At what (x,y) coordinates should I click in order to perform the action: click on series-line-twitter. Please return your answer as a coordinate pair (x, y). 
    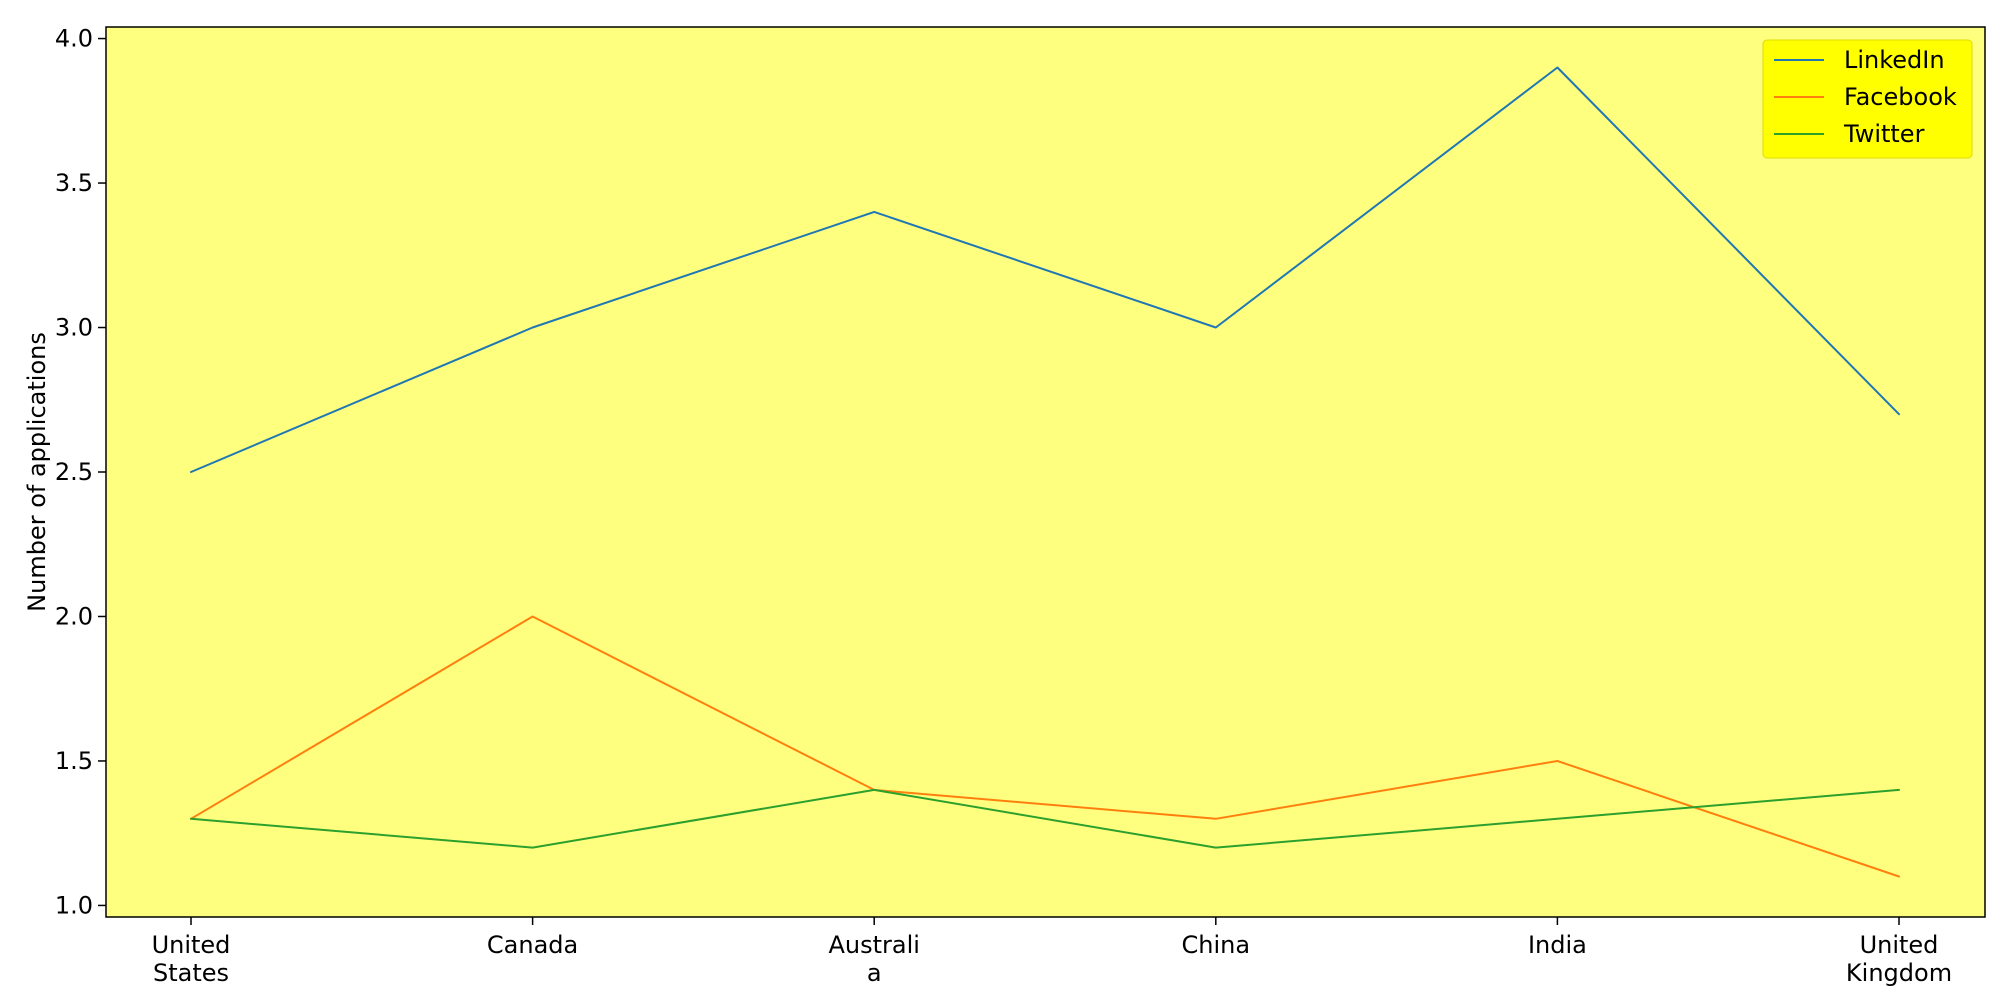
    Looking at the image, I should click on (1045, 818).